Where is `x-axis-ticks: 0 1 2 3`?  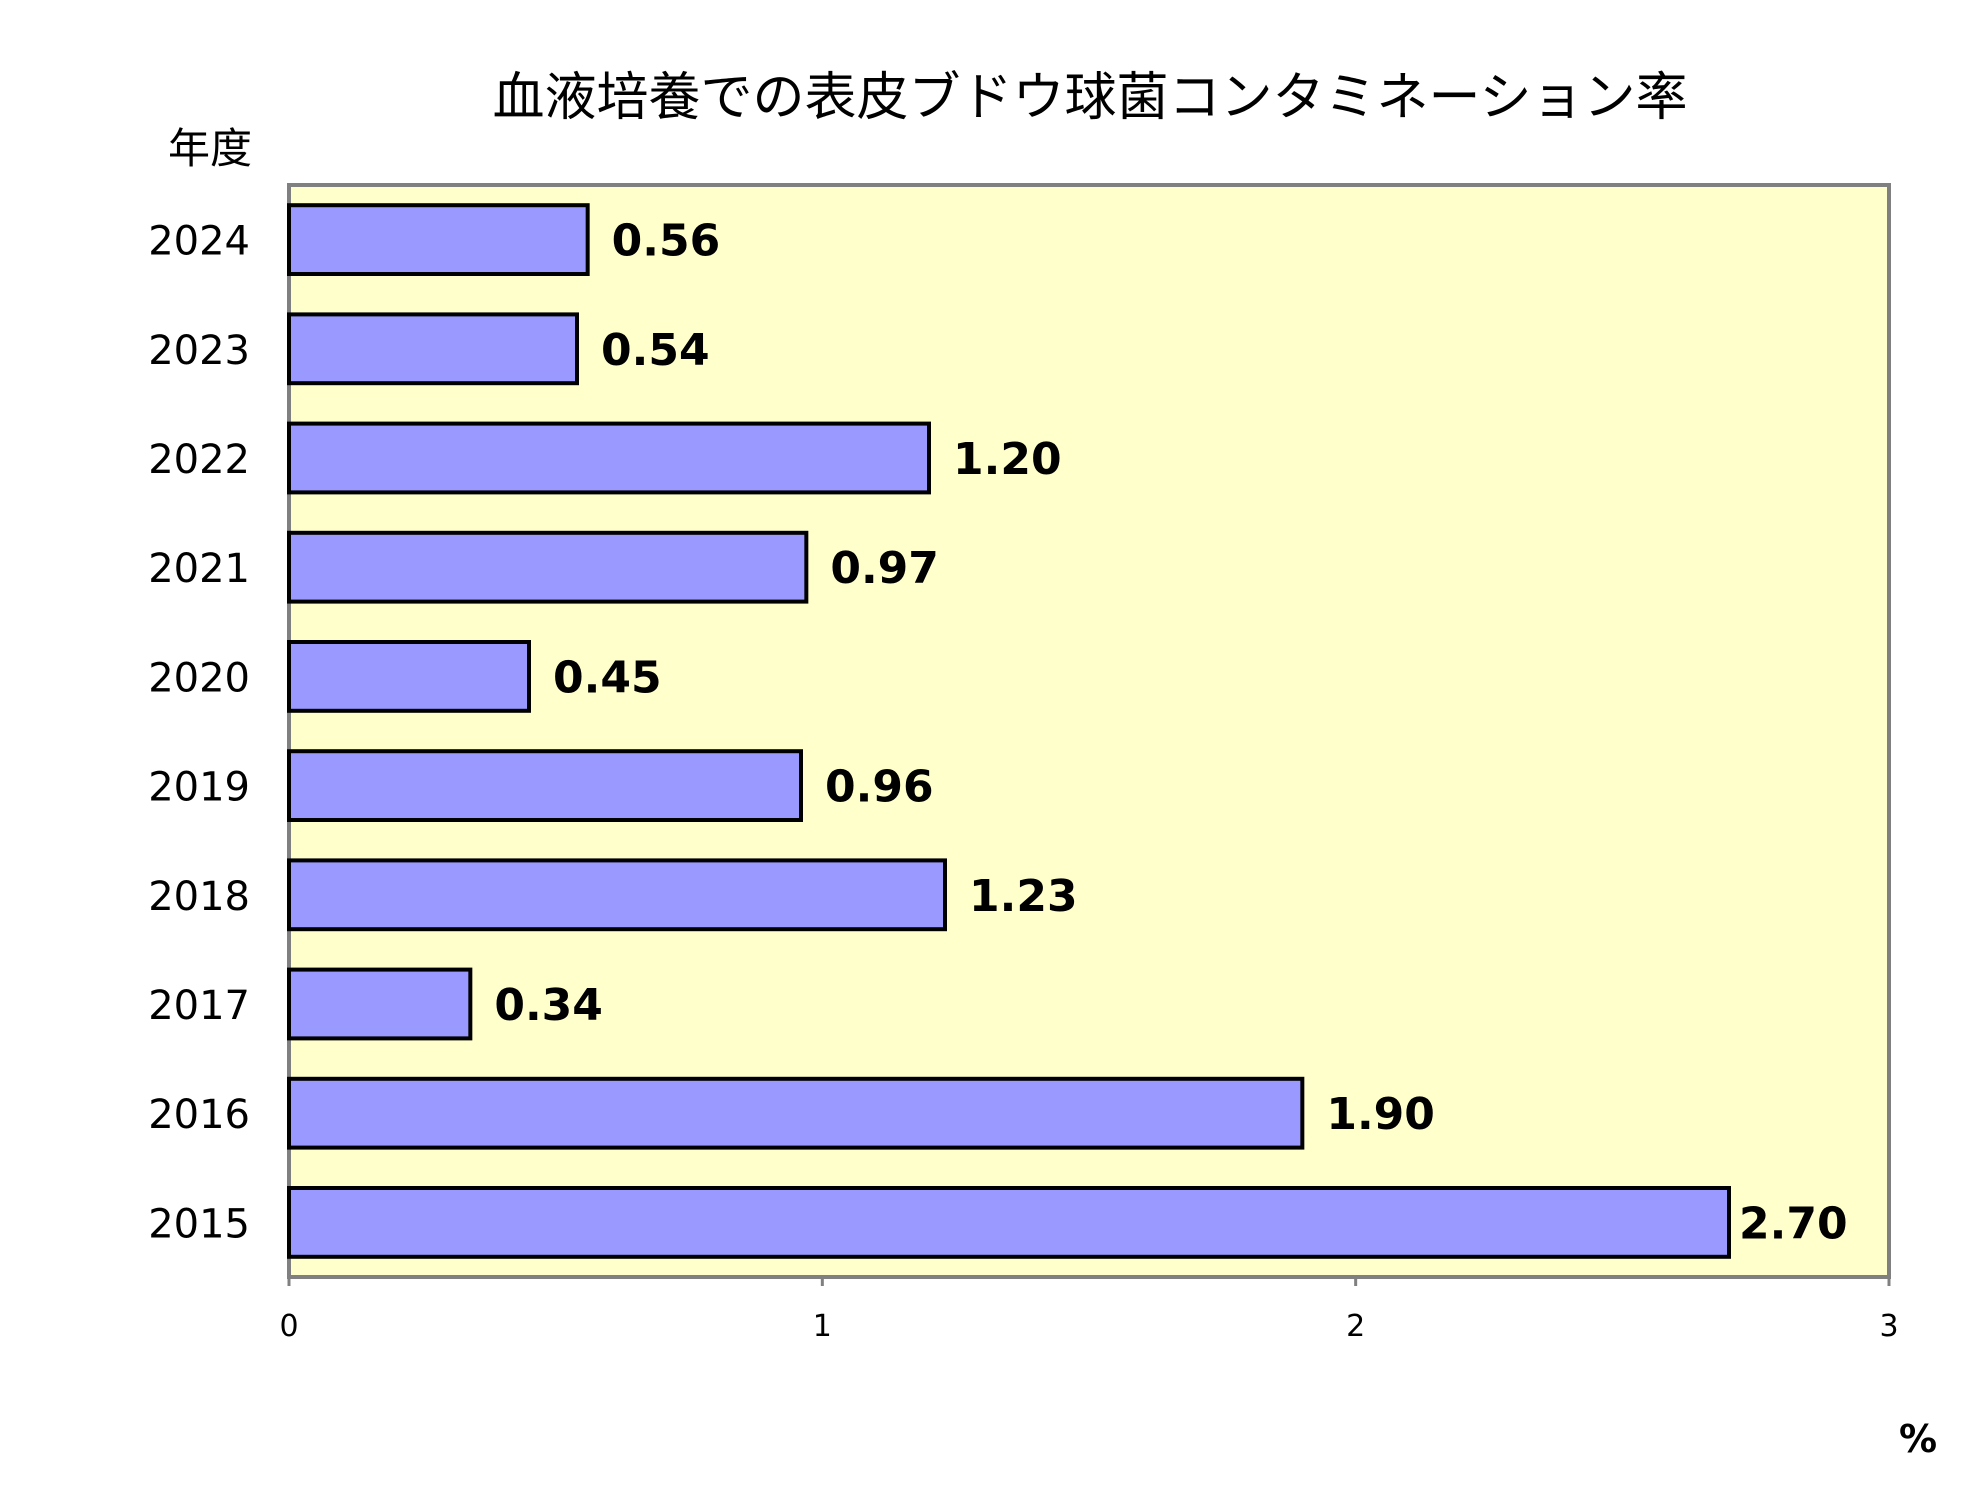
x-axis-ticks: 0 1 2 3 is located at coordinates (1089, 1310).